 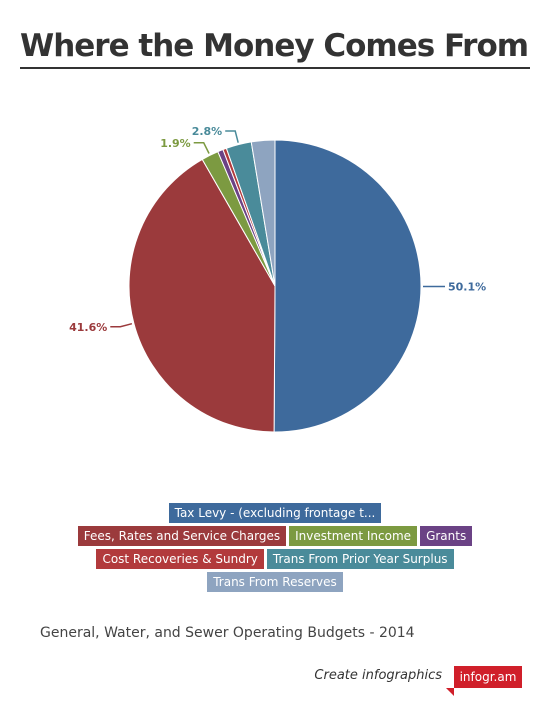 I want to click on data-label-2: 1.9%, so click(x=175, y=143).